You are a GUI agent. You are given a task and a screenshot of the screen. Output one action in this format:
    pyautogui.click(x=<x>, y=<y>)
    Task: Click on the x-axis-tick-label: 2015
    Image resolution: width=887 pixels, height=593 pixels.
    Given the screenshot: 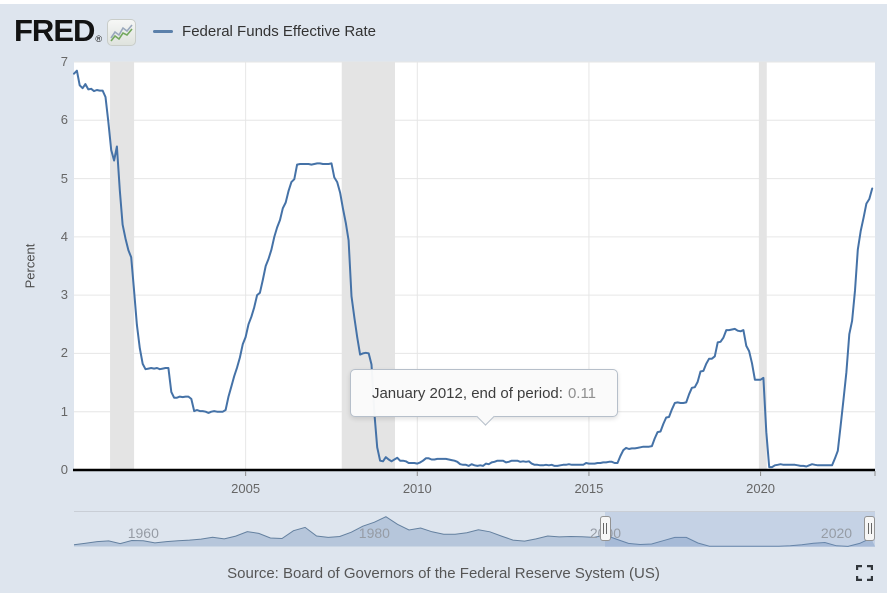 What is the action you would take?
    pyautogui.click(x=589, y=488)
    